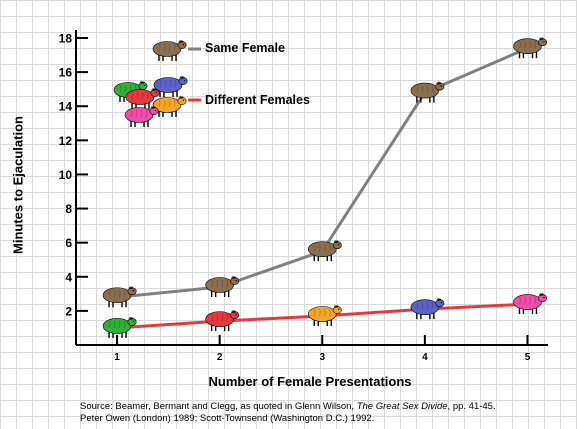  Describe the element at coordinates (322, 357) in the screenshot. I see `x-tick-label: 3` at that location.